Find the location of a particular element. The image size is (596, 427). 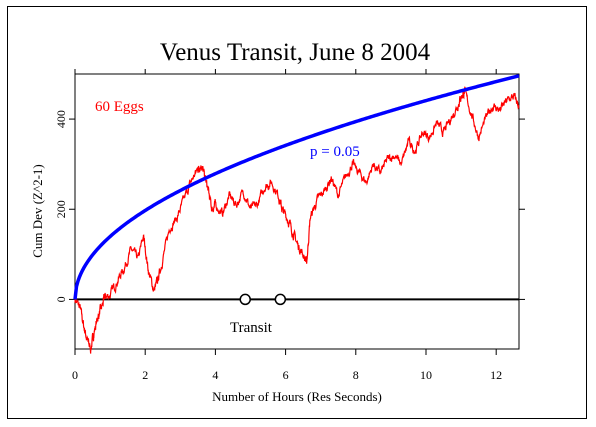

x-tick-label: 0 is located at coordinates (75, 375).